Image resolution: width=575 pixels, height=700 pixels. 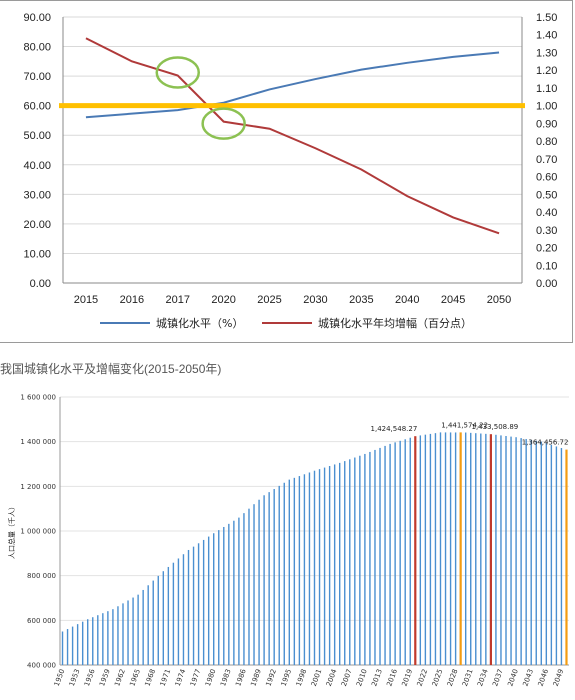 What do you see at coordinates (60, 677) in the screenshot?
I see `x-tick-label: 1950` at bounding box center [60, 677].